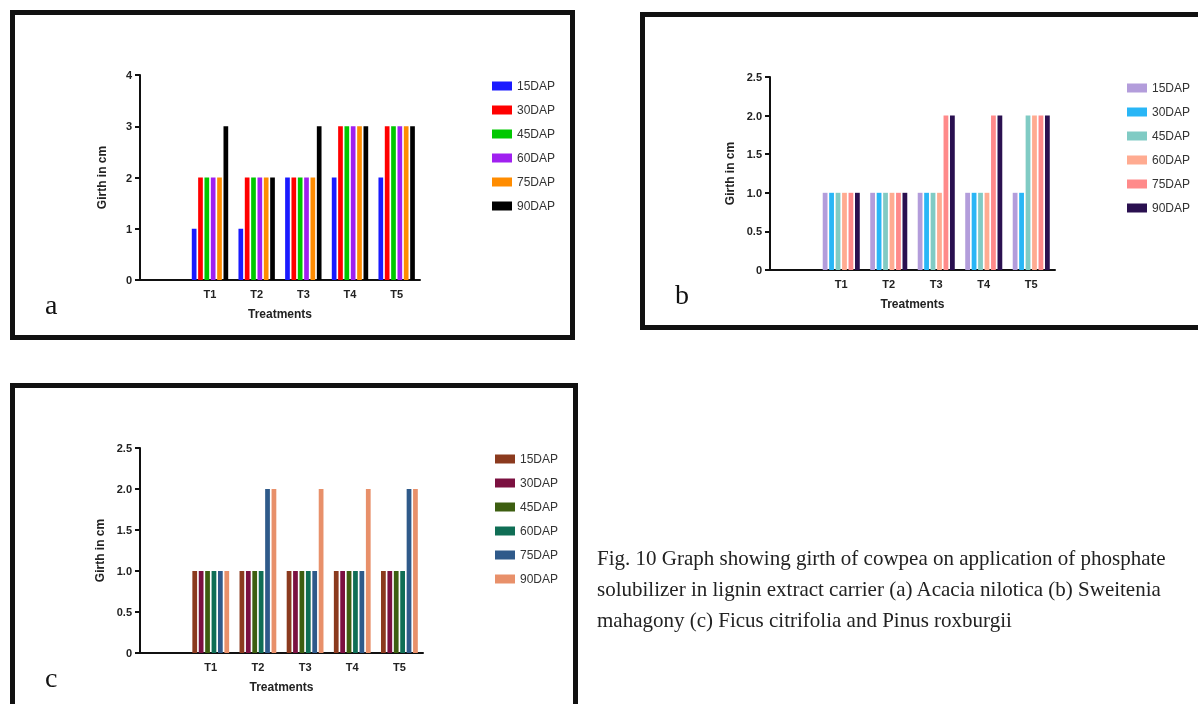  What do you see at coordinates (682, 295) in the screenshot?
I see `text: b` at bounding box center [682, 295].